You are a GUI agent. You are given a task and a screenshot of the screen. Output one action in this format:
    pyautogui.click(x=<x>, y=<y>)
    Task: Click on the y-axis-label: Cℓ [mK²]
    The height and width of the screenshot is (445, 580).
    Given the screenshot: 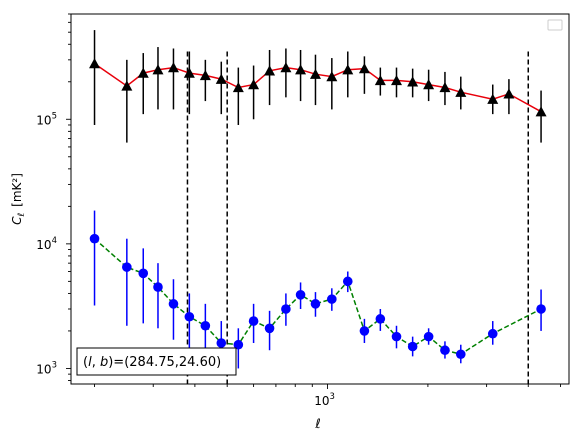 What is the action you would take?
    pyautogui.click(x=18, y=199)
    